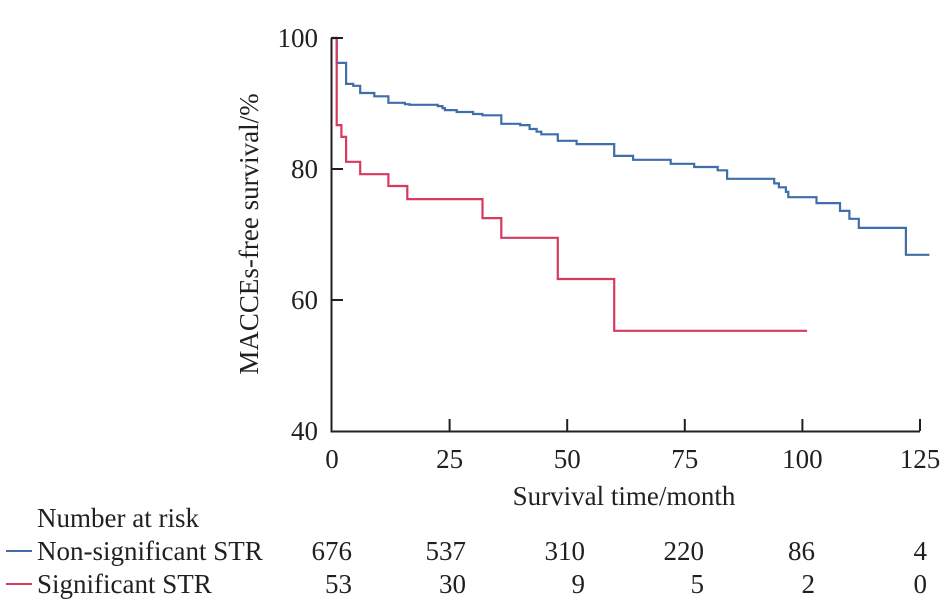 Image resolution: width=945 pixels, height=615 pixels. What do you see at coordinates (809, 584) in the screenshot?
I see `risk-count: 2` at bounding box center [809, 584].